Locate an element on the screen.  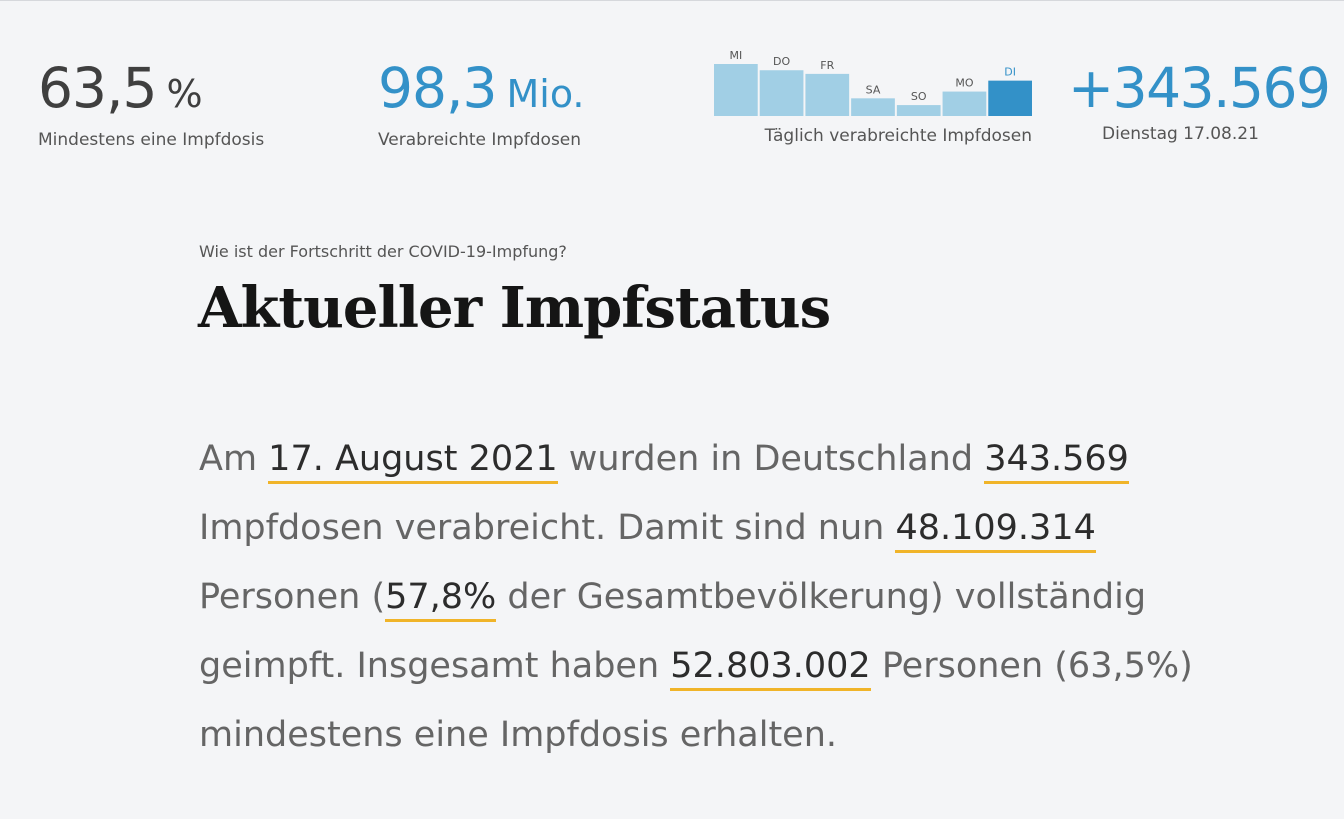
stat-daily-doses-date: Dienstag 17.08.21 is located at coordinates (1180, 134).